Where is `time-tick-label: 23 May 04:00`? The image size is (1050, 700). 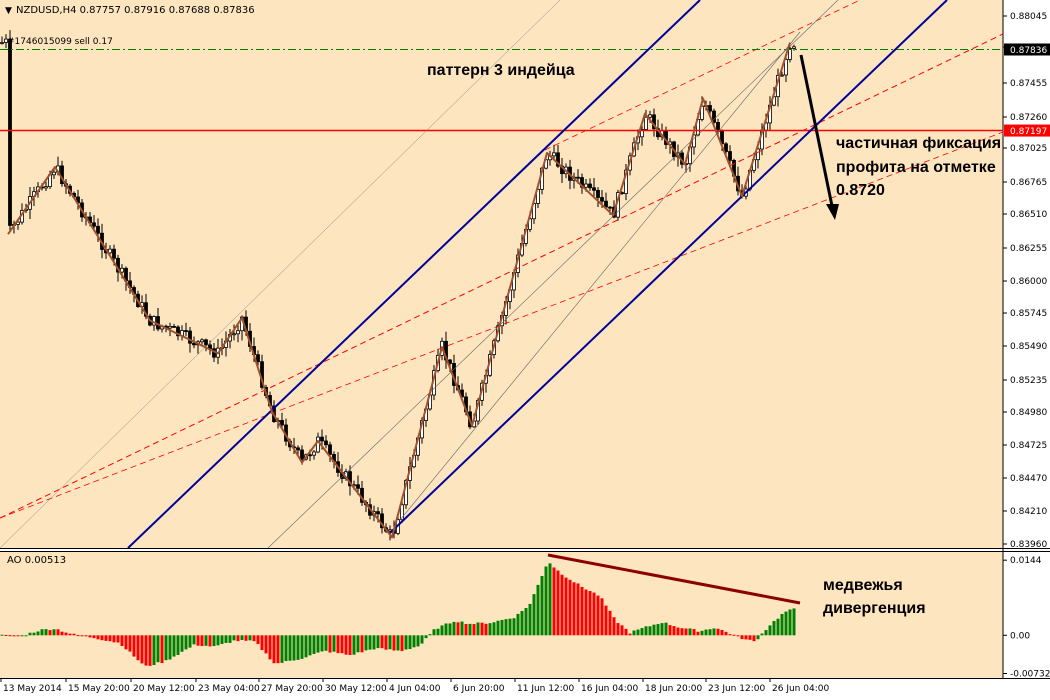
time-tick-label: 23 May 04:00 is located at coordinates (229, 689).